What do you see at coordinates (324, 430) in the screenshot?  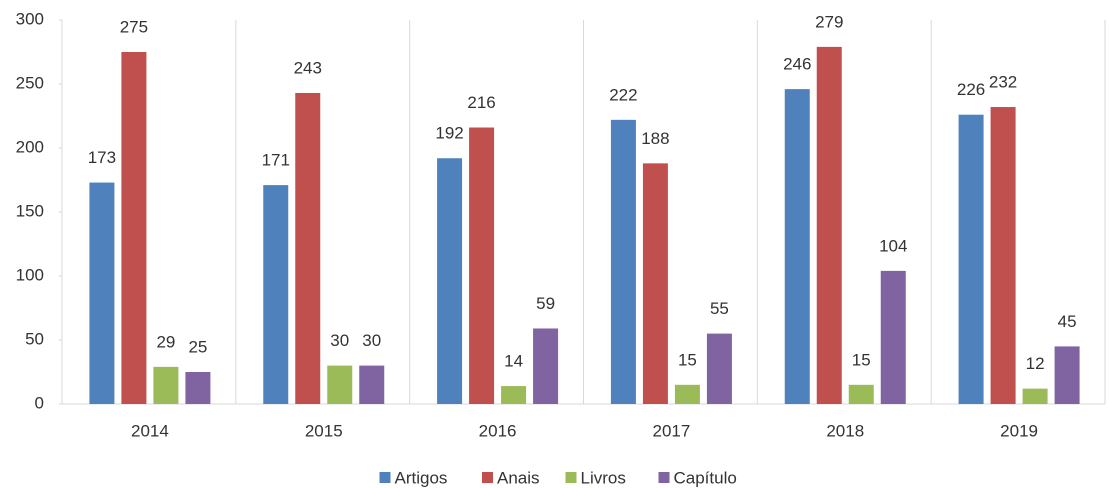 I see `x-tick-label: 2015` at bounding box center [324, 430].